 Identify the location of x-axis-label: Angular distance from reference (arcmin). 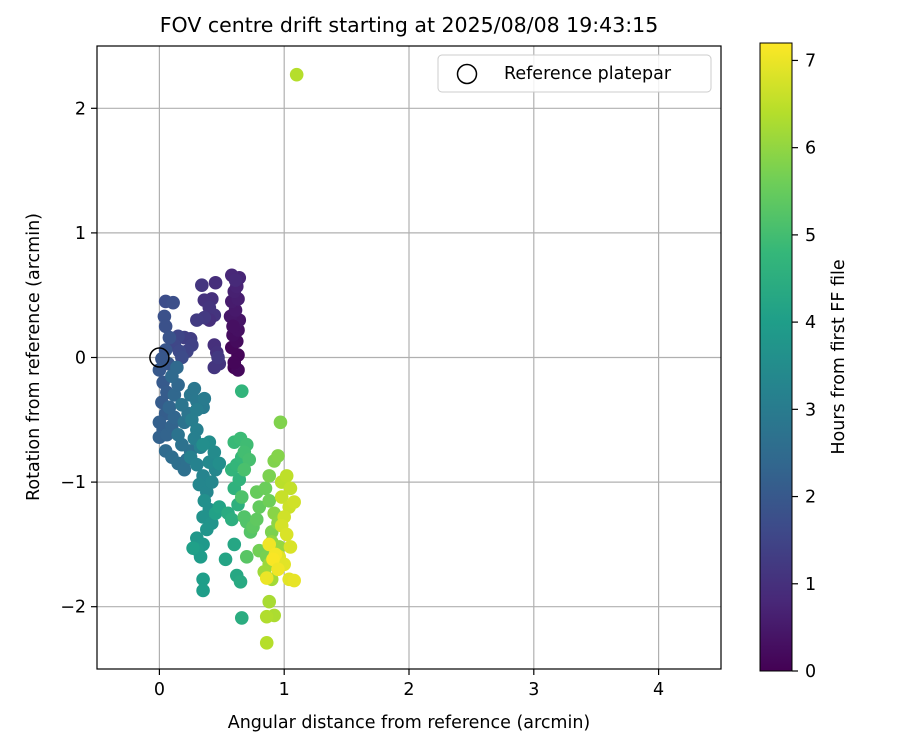
(409, 723).